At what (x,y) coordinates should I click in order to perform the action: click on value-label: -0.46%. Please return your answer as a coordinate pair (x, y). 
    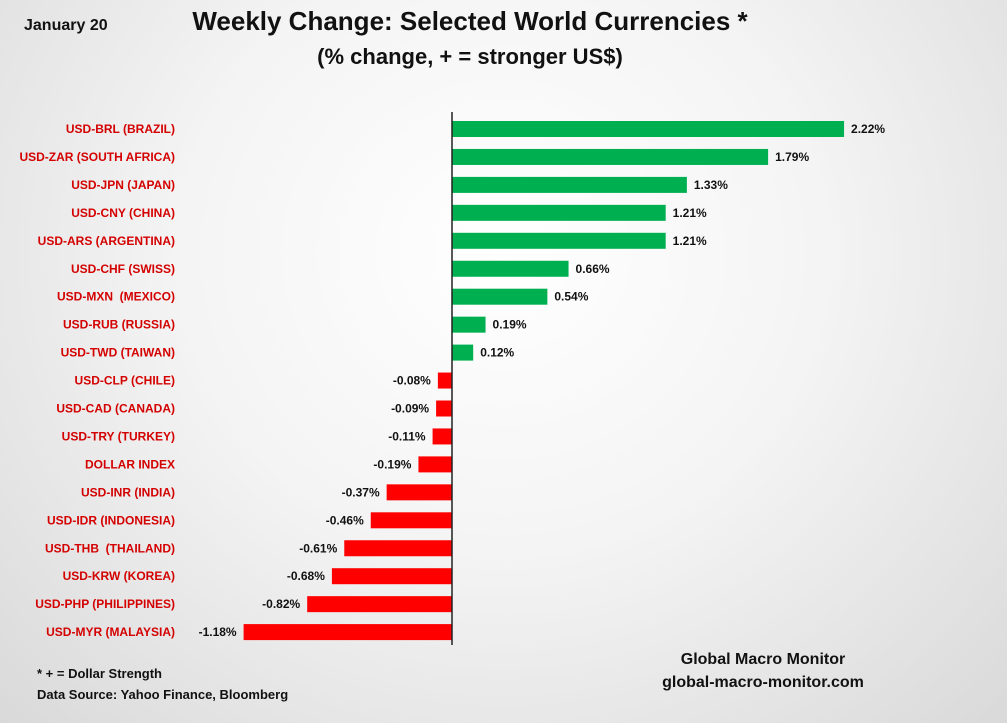
    Looking at the image, I should click on (345, 520).